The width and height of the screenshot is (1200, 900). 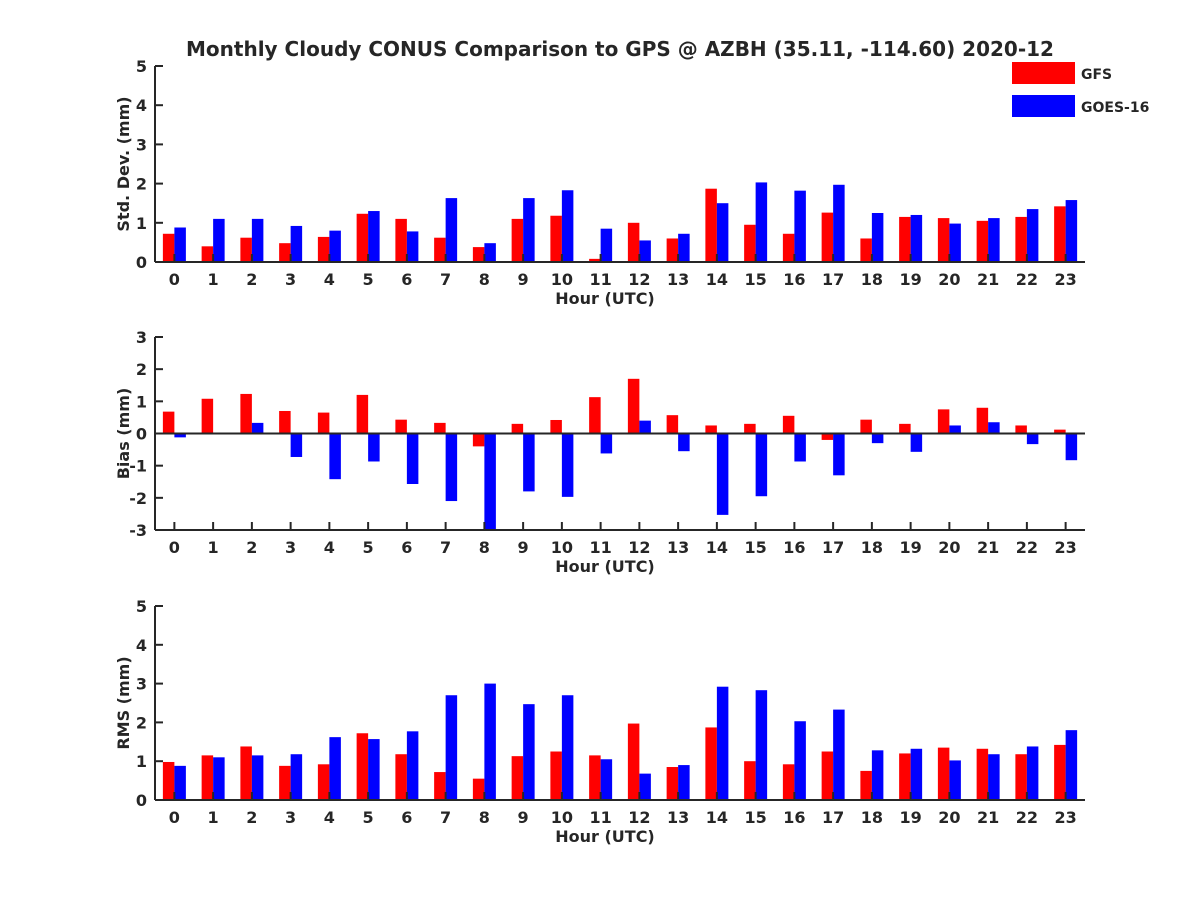 I want to click on x-tick-label: 0, so click(x=174, y=817).